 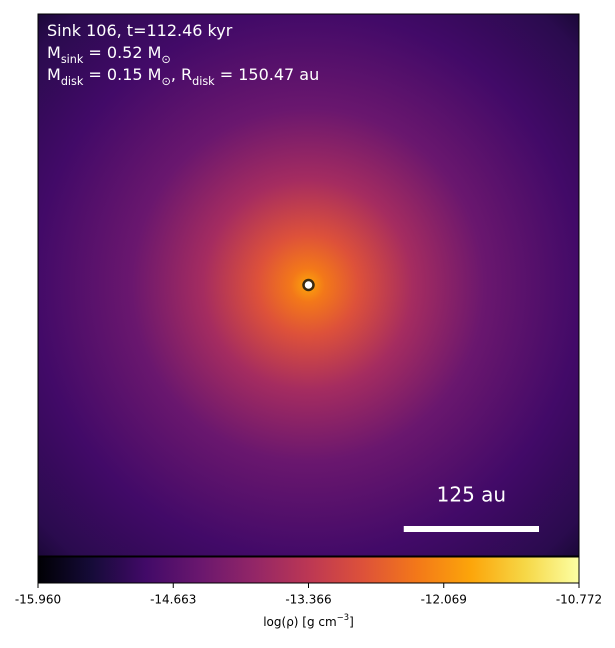 What do you see at coordinates (351, 622) in the screenshot?
I see `text-part: ]` at bounding box center [351, 622].